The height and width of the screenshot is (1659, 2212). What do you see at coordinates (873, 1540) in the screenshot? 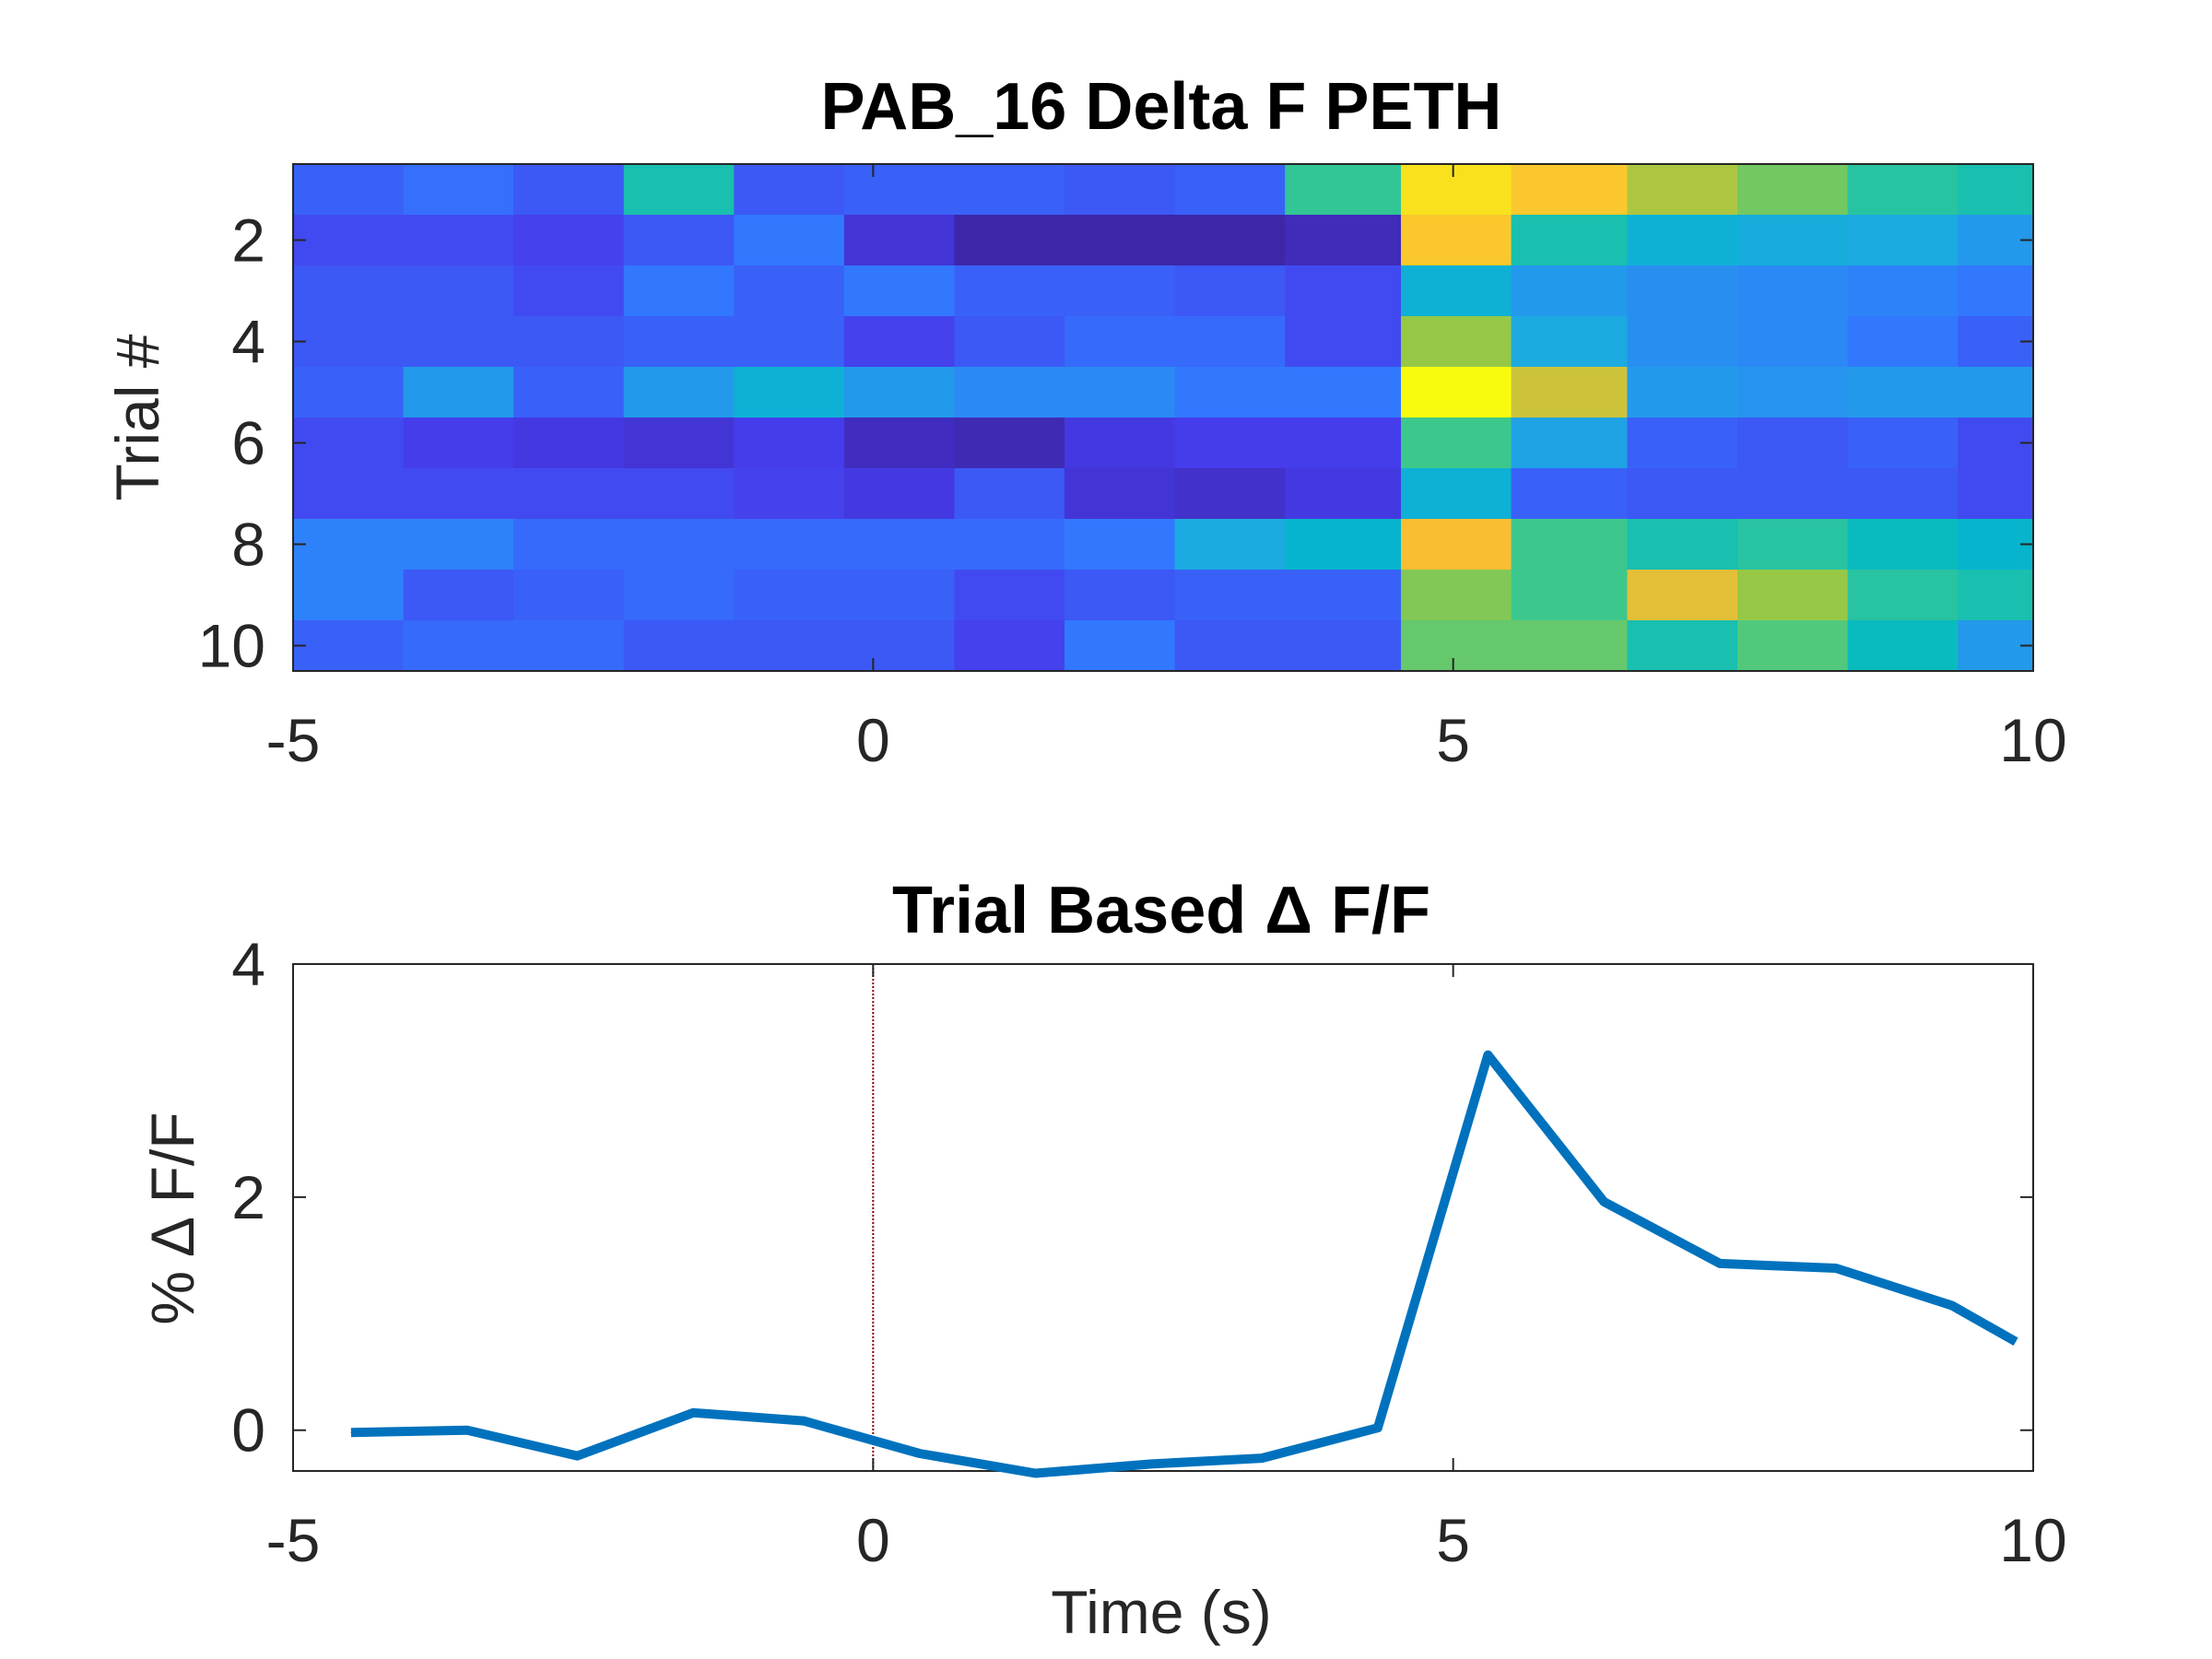
I see `line-x-tick-label: 0` at bounding box center [873, 1540].